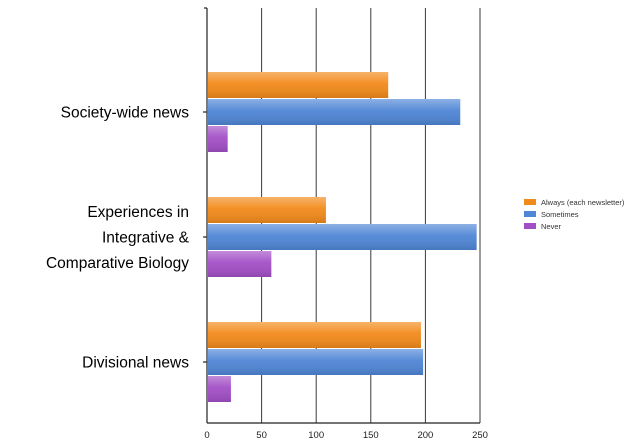  I want to click on x-tick-label: 150, so click(371, 435).